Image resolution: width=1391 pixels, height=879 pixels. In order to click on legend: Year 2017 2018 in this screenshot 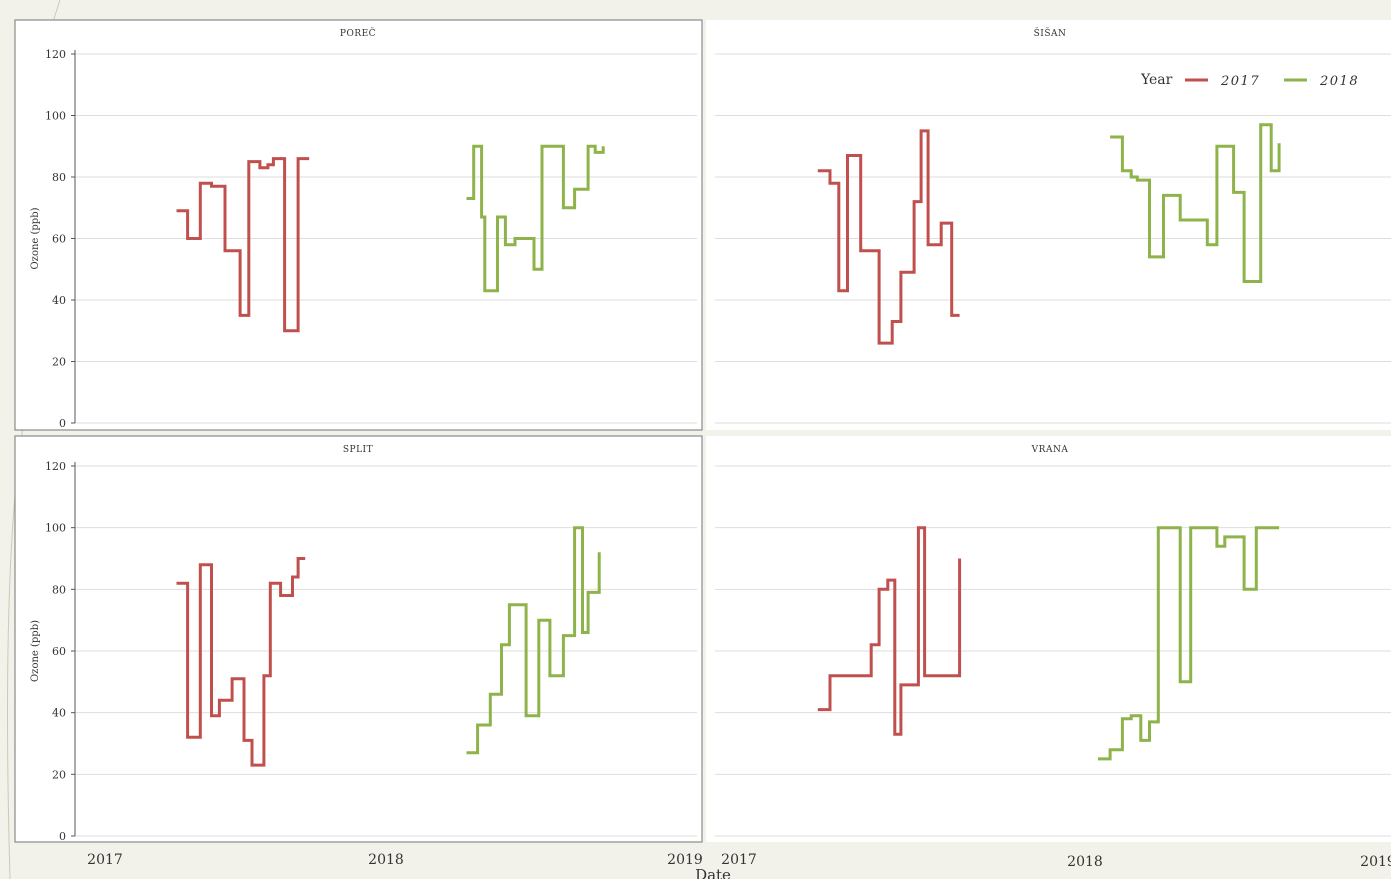, I will do `click(1249, 80)`.